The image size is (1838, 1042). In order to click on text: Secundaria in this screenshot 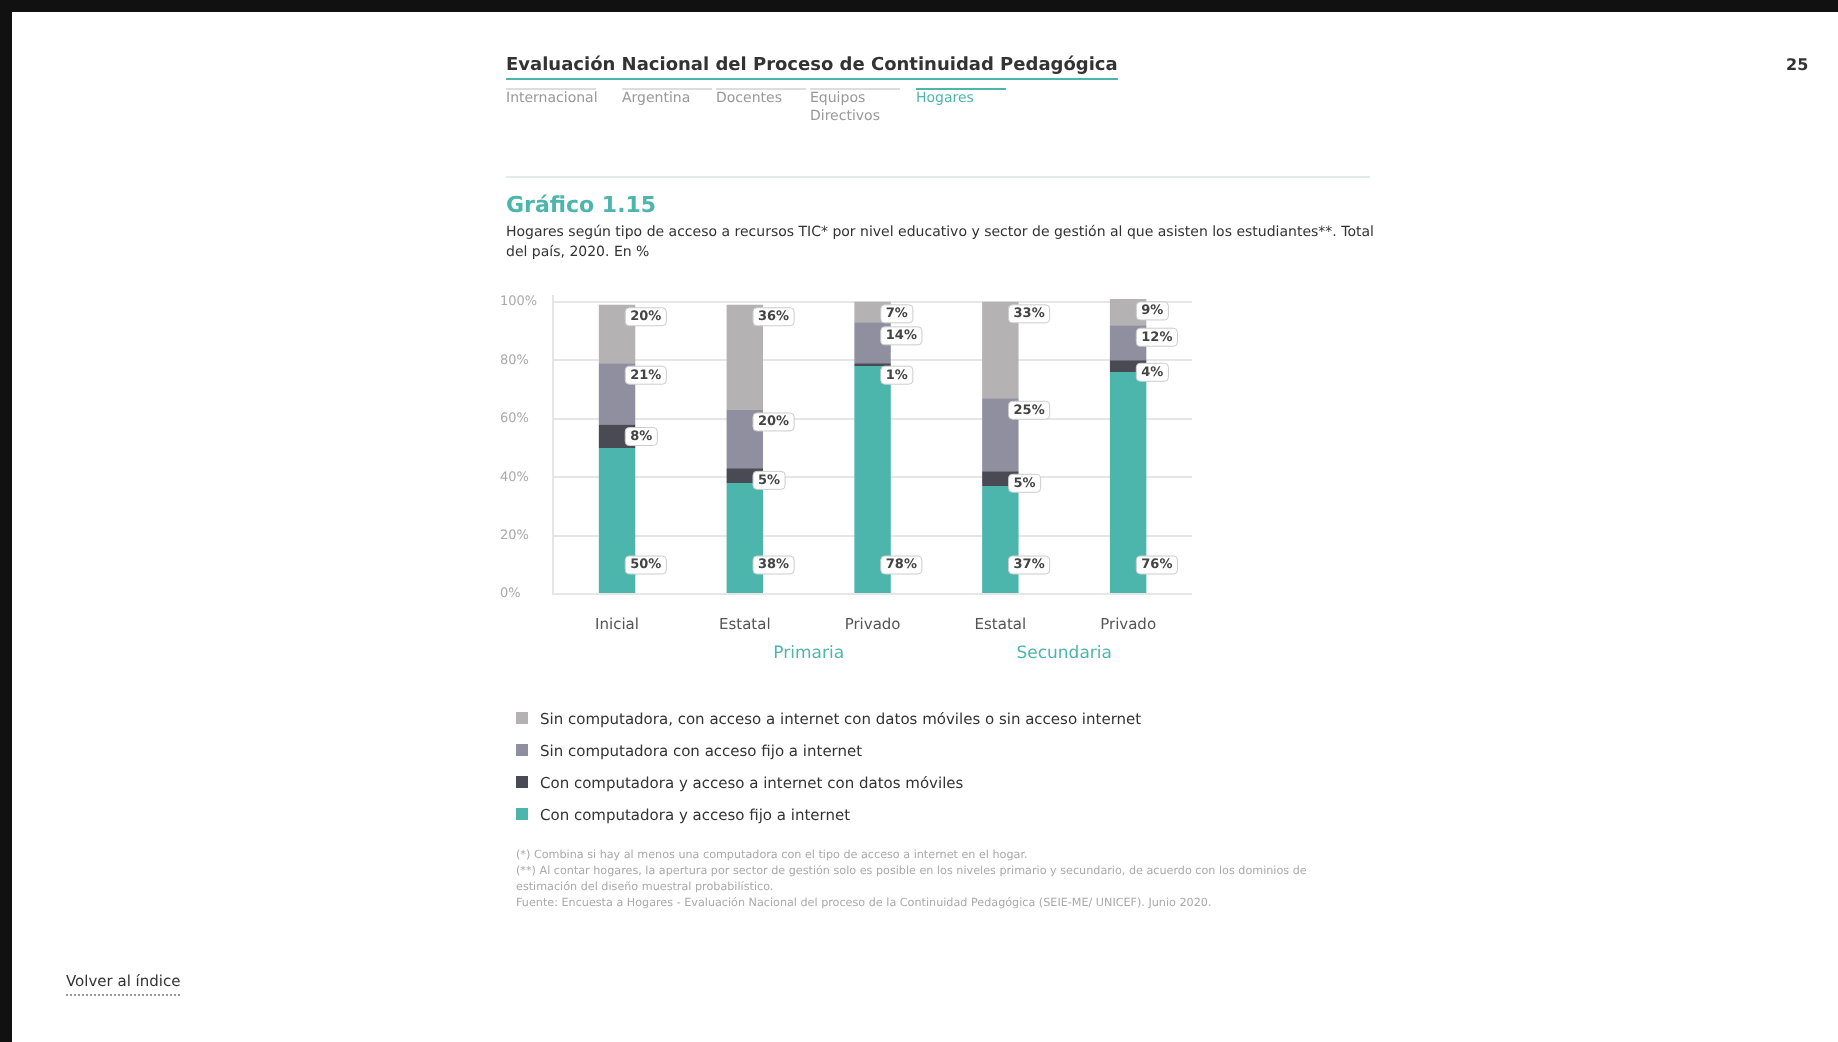, I will do `click(1064, 654)`.